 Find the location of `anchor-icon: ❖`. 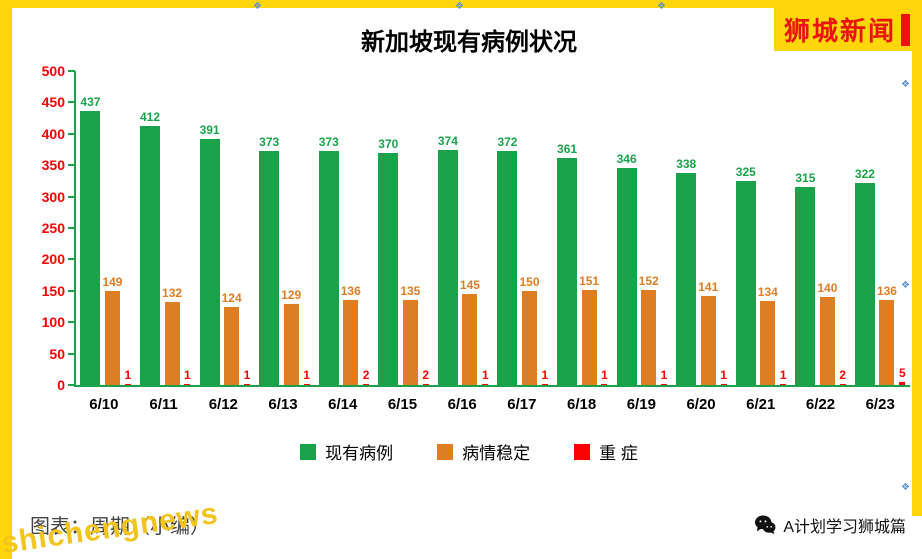

anchor-icon: ❖ is located at coordinates (905, 285).